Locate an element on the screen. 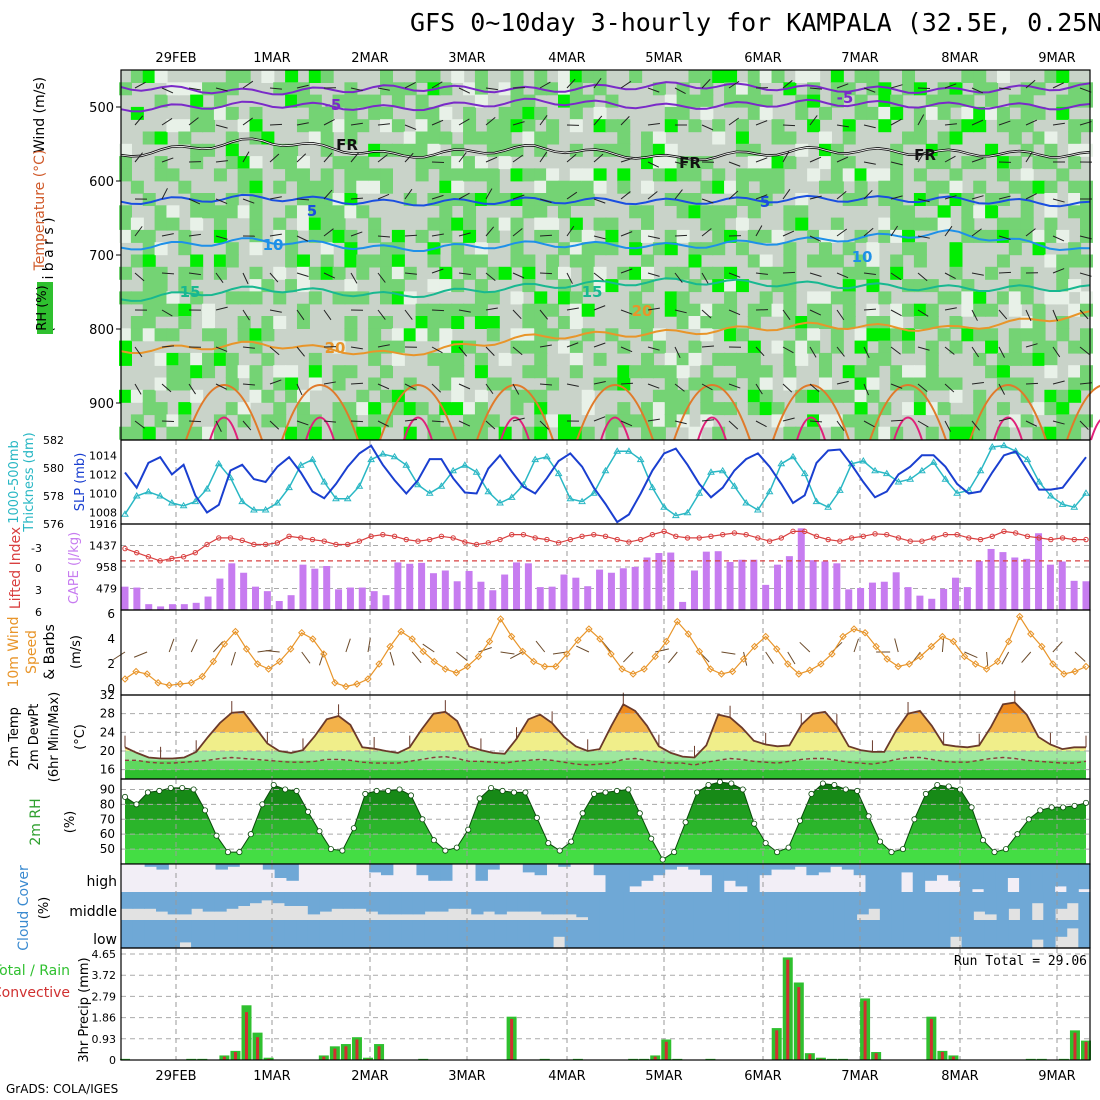 Image resolution: width=1100 pixels, height=1100 pixels. top-date-label: 4MAR is located at coordinates (566, 58).